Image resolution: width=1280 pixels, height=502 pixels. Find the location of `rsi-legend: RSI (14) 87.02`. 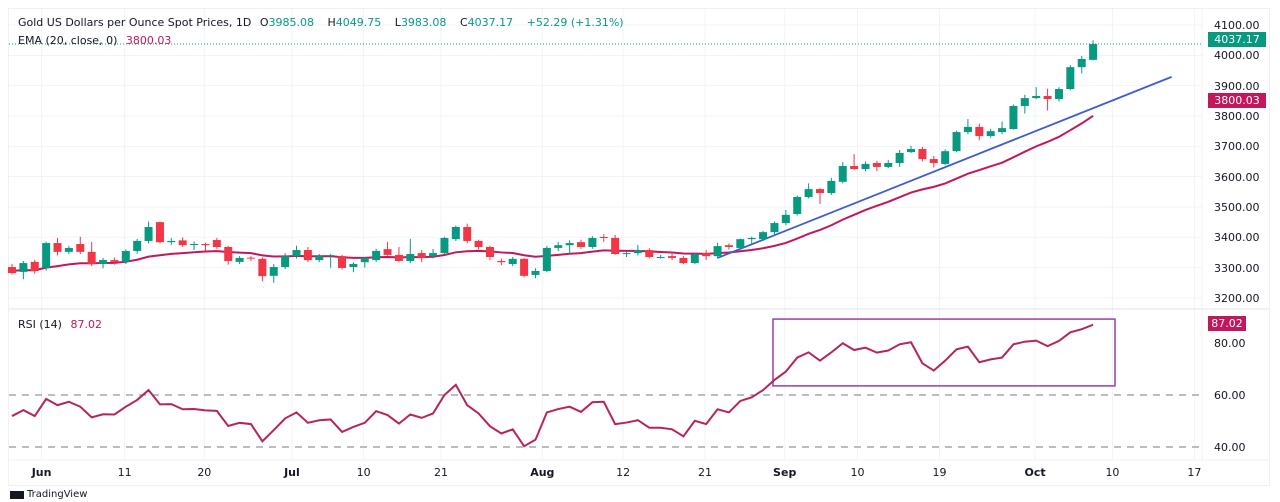

rsi-legend: RSI (14) 87.02 is located at coordinates (62, 324).